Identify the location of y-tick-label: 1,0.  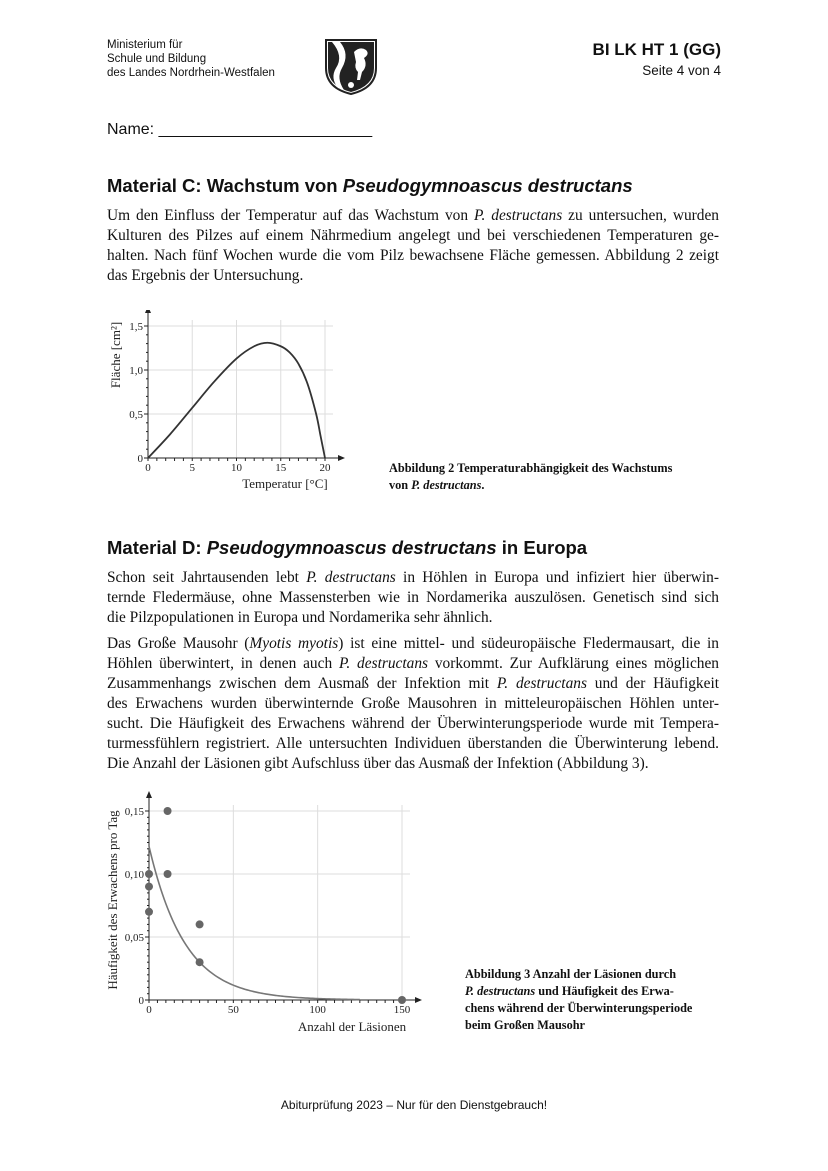
(136, 371).